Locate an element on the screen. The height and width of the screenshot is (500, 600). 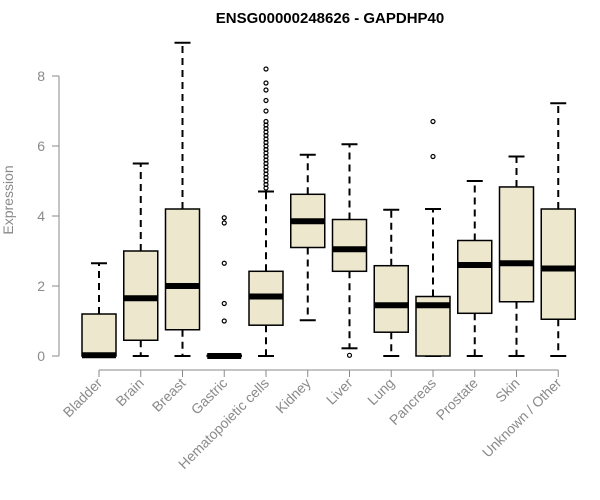
x-tick-label: Unknown / Other is located at coordinates (522, 418).